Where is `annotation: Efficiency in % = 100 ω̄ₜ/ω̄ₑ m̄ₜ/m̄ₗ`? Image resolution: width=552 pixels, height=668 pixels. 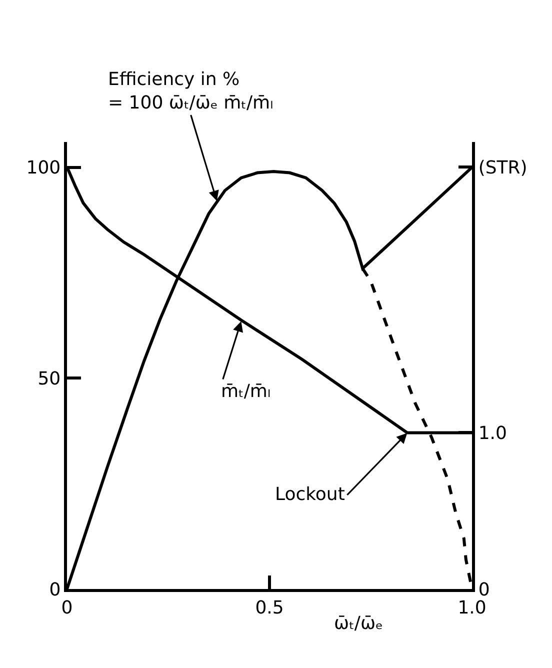 annotation: Efficiency in % = 100 ω̄ₜ/ω̄ₑ m̄ₜ/m̄ₗ is located at coordinates (191, 91).